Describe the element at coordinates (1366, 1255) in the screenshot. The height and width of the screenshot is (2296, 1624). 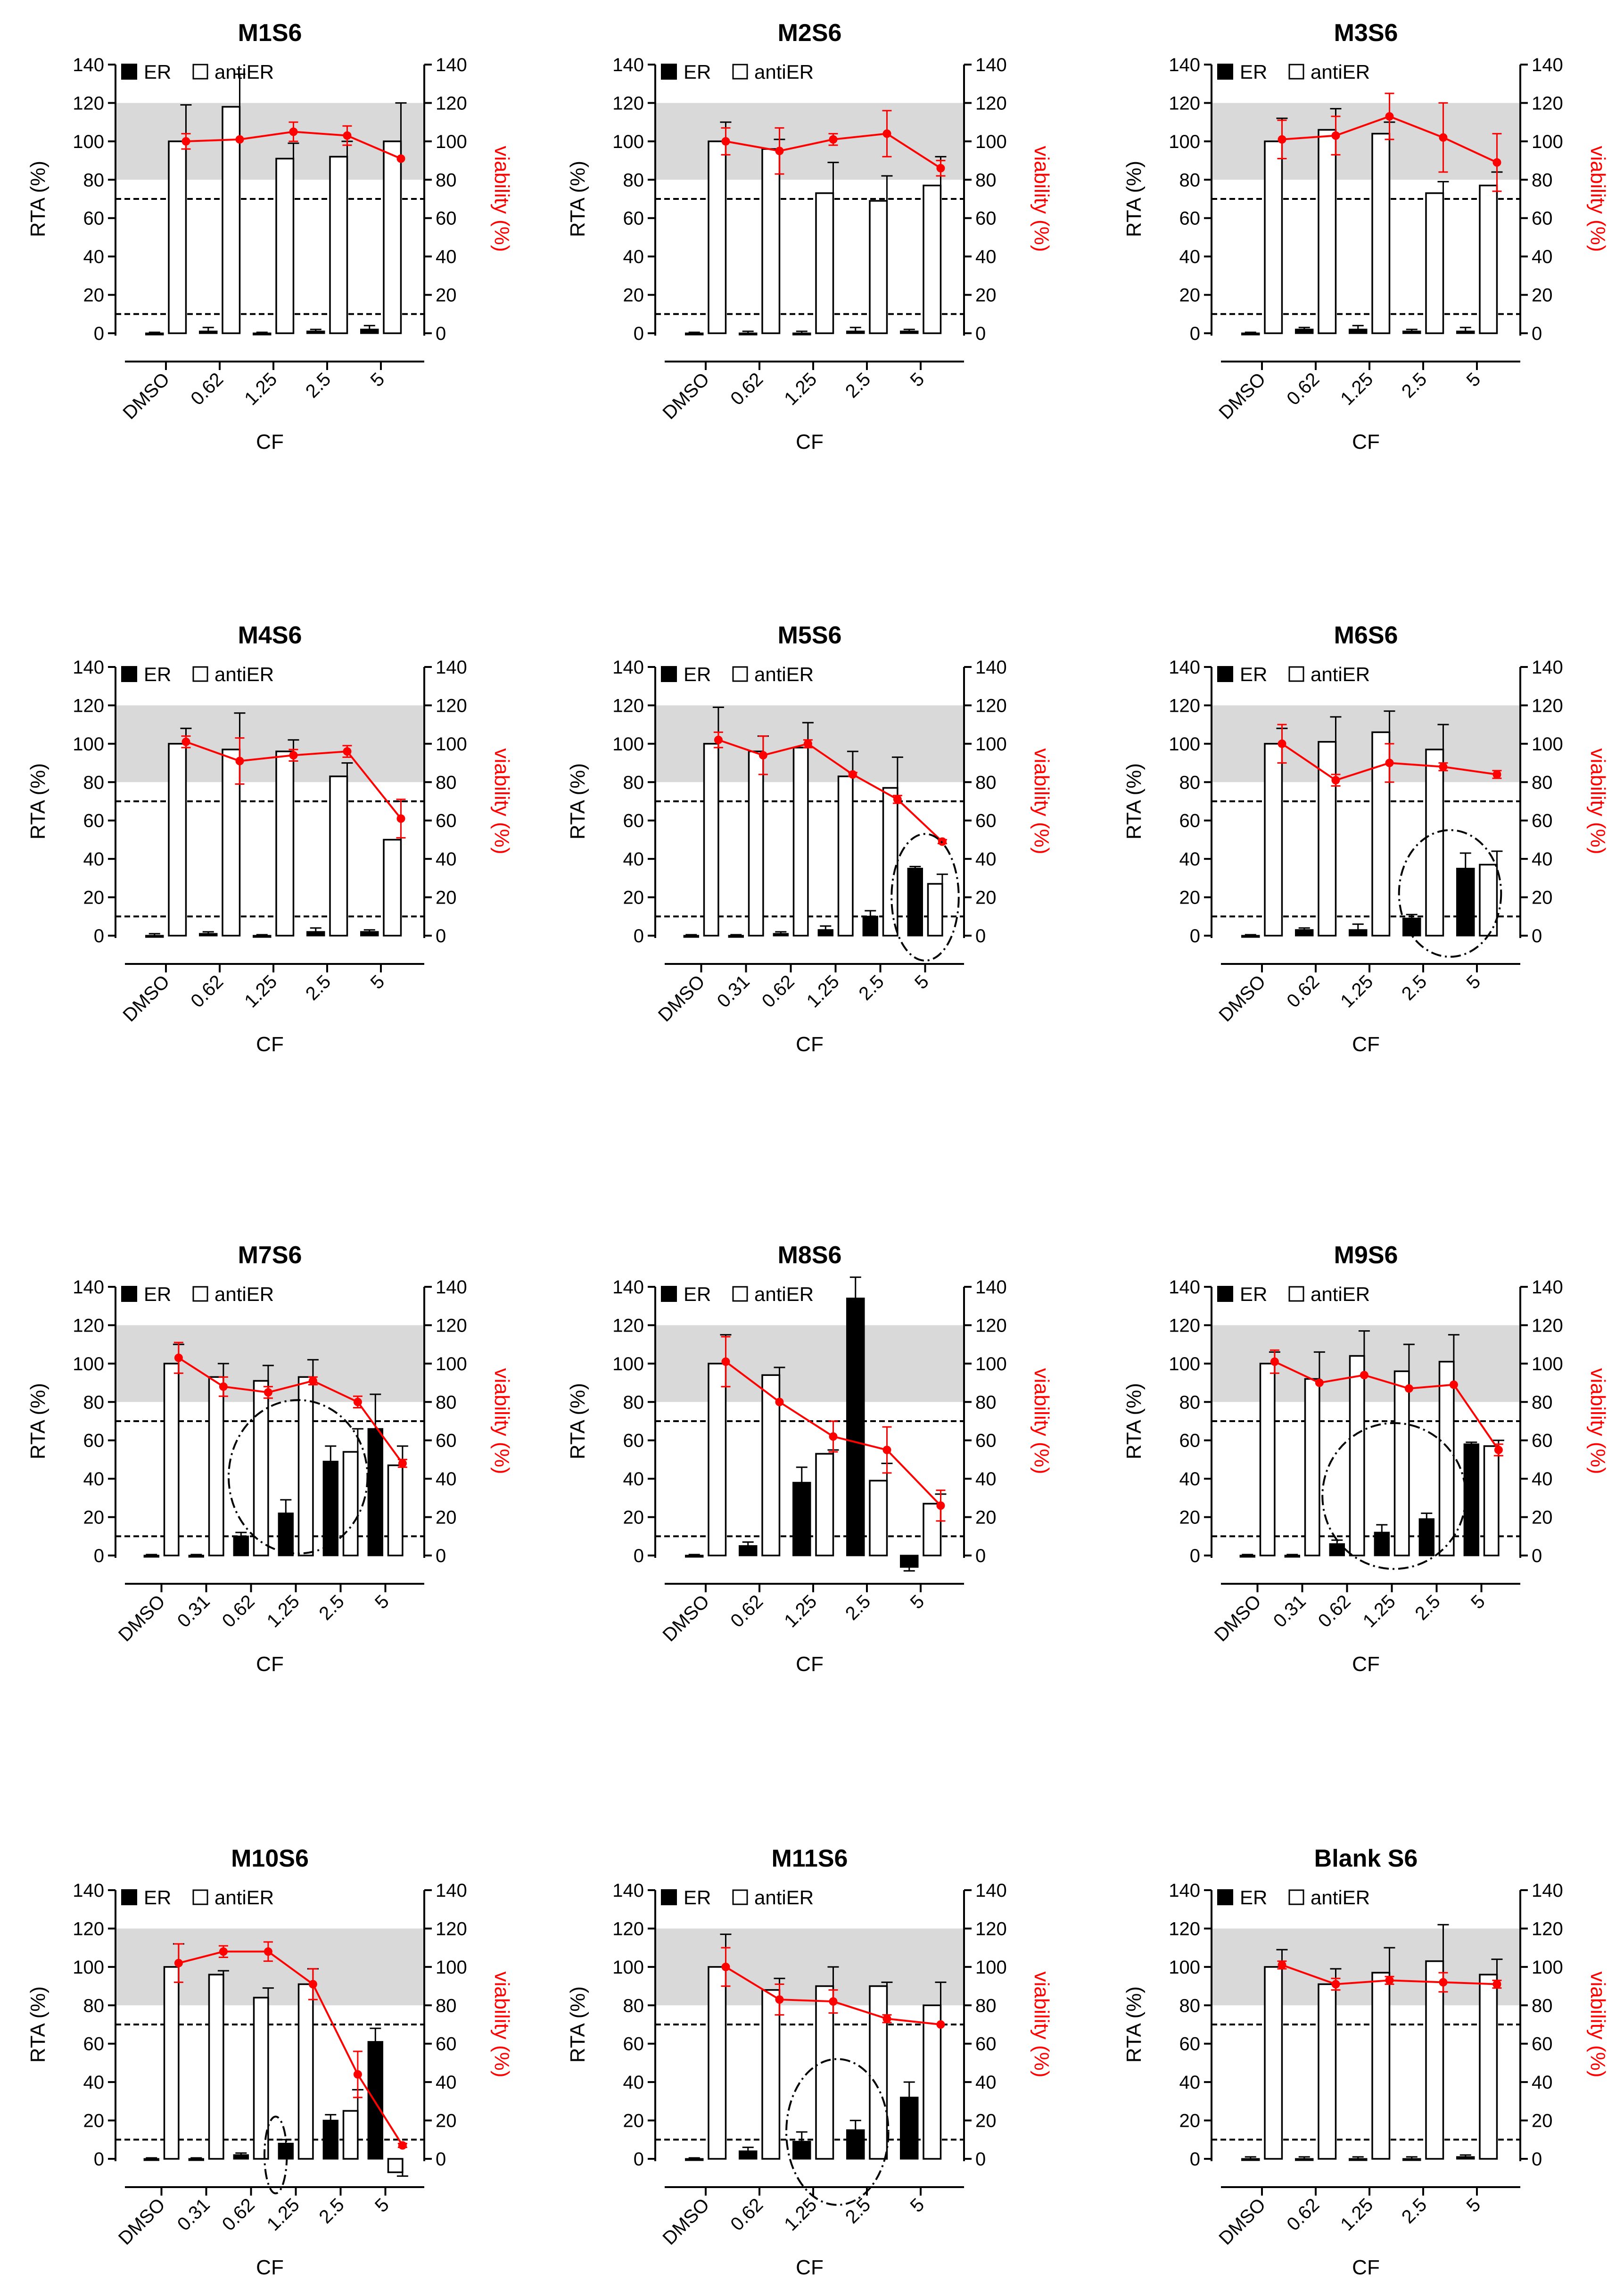
I see `chart-title: M9S6` at that location.